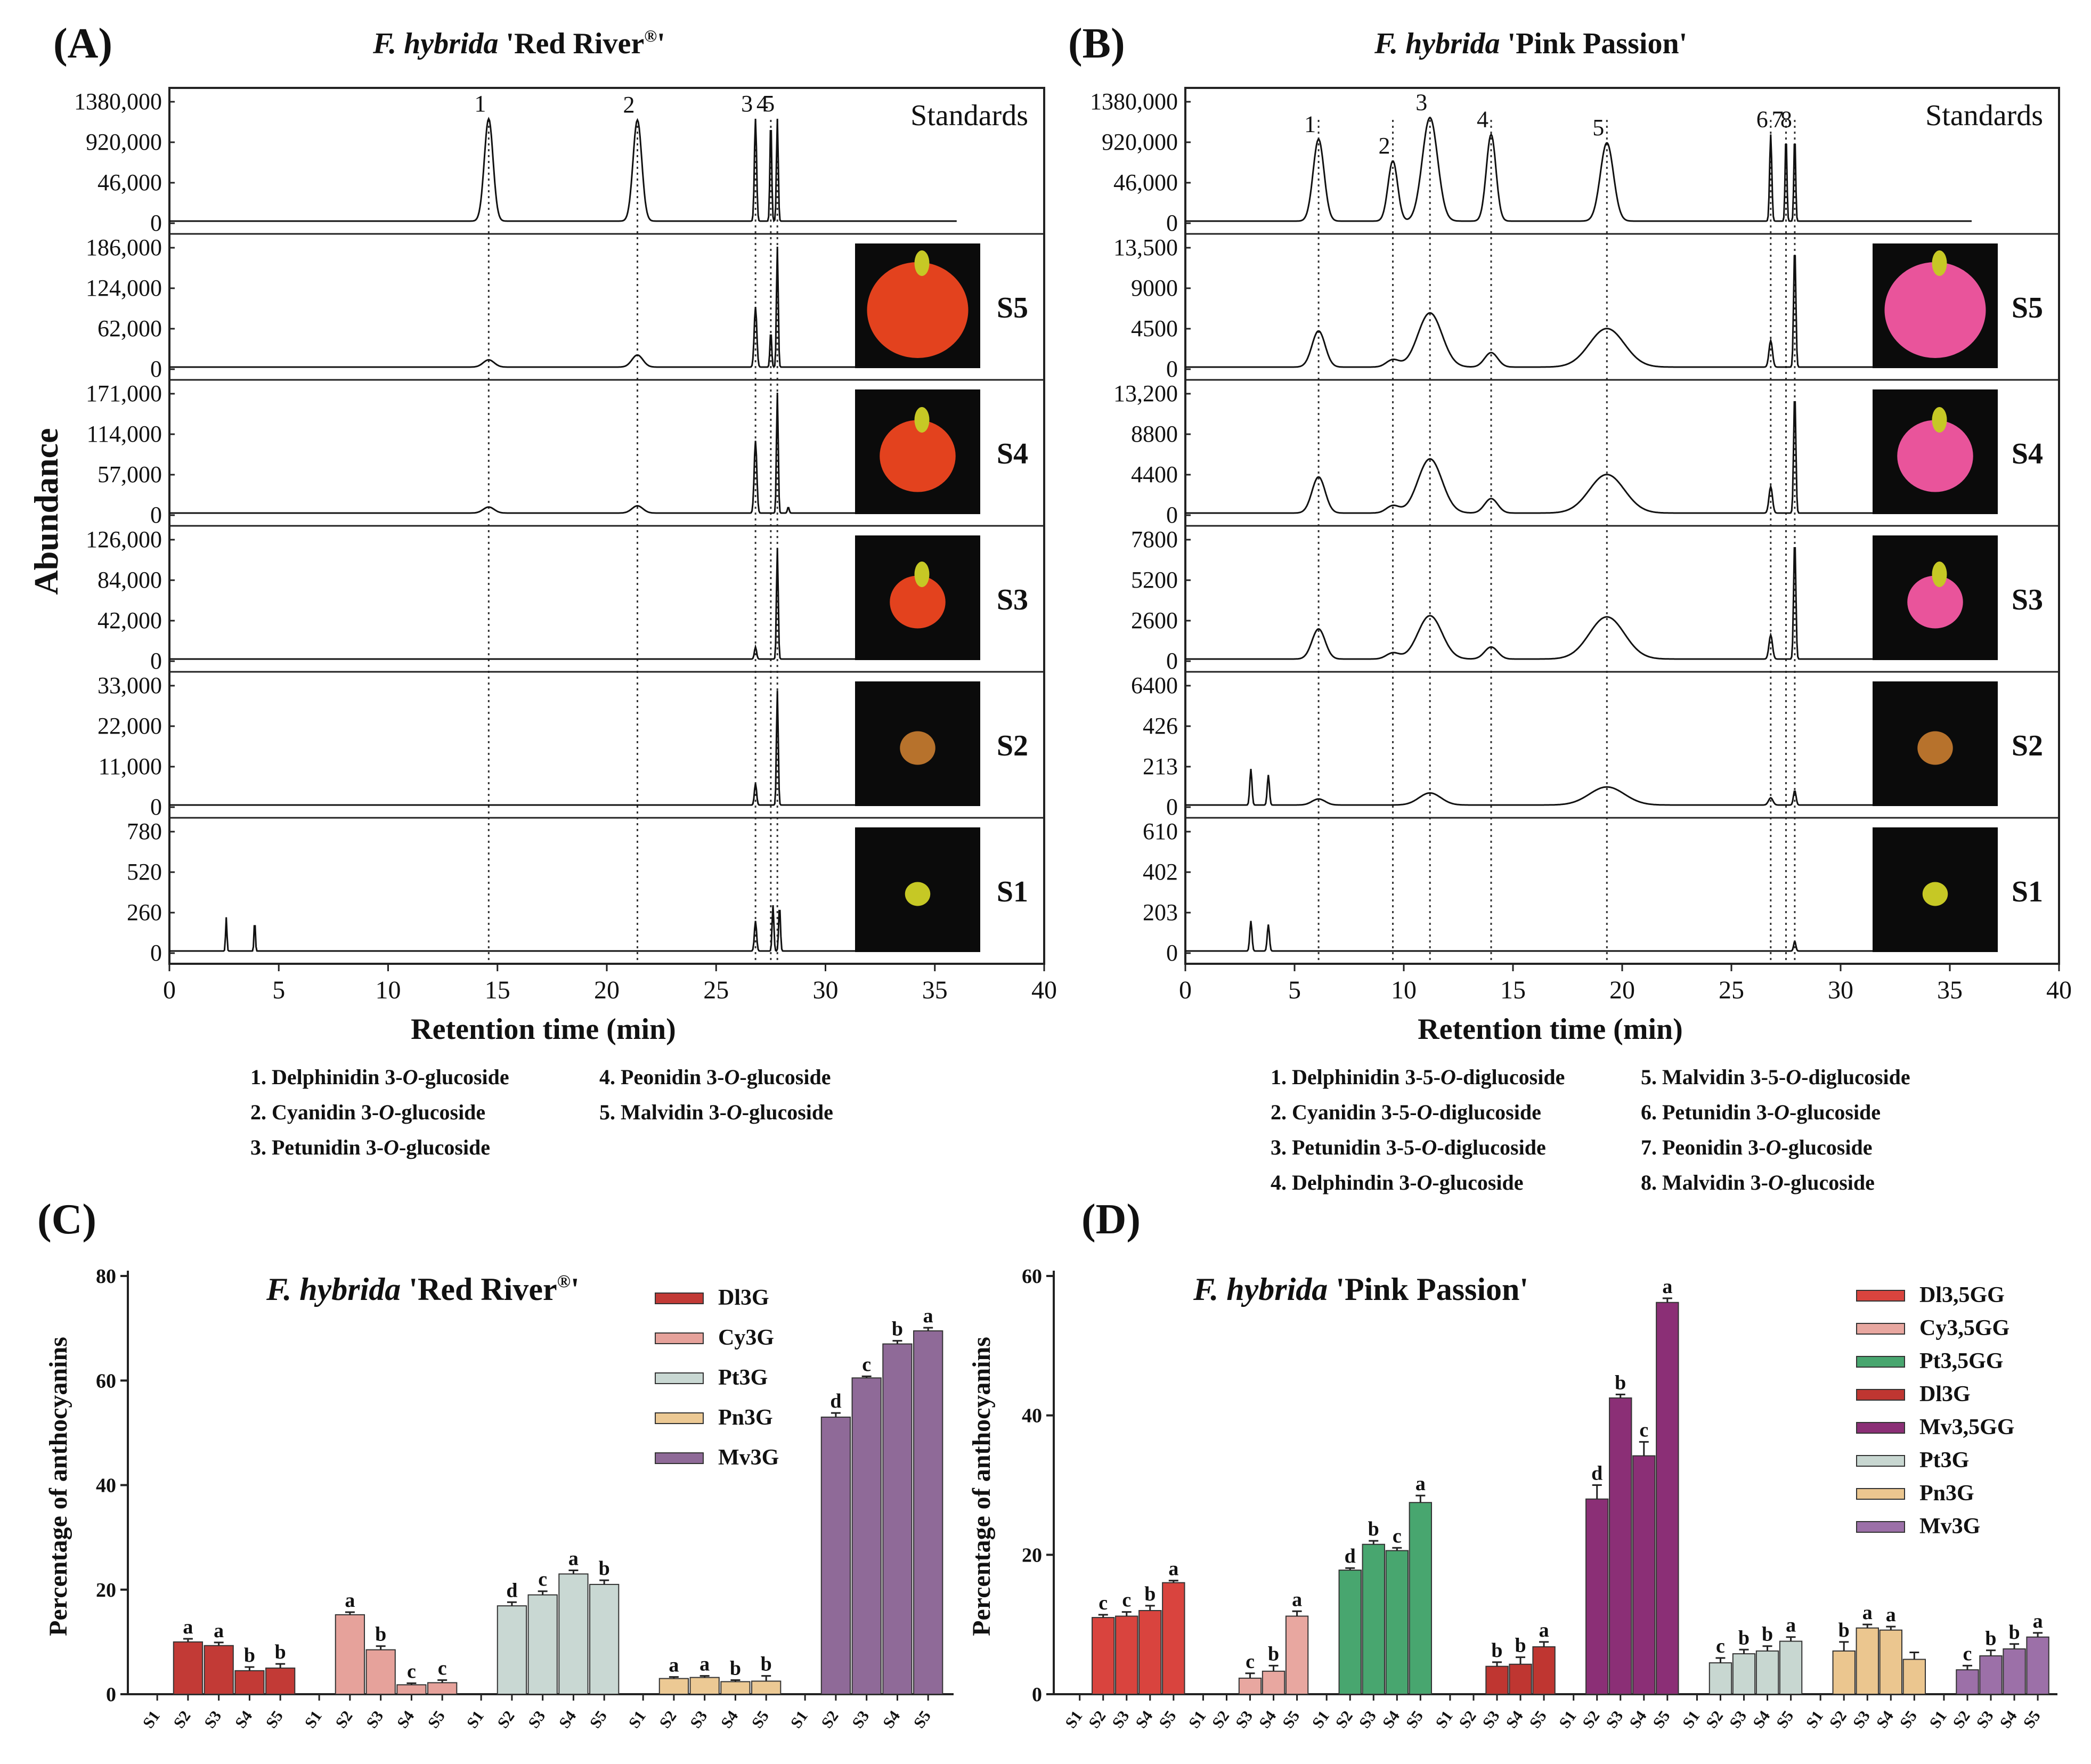 The height and width of the screenshot is (1764, 2091). What do you see at coordinates (1762, 119) in the screenshot?
I see `peak-number-6: 6` at bounding box center [1762, 119].